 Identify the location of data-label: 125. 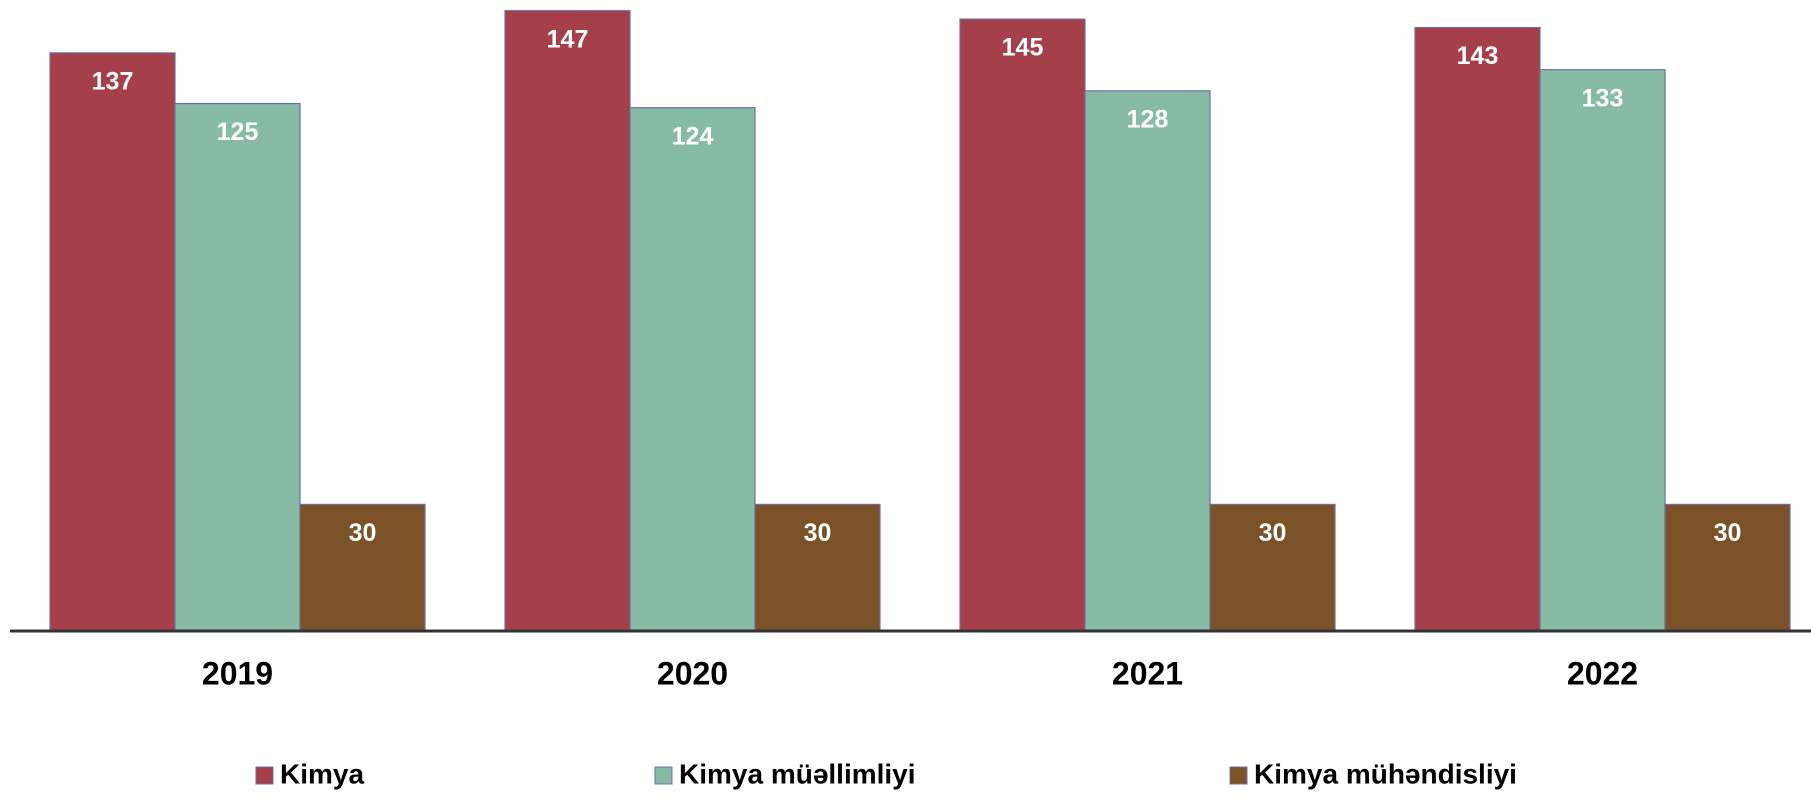
(238, 132).